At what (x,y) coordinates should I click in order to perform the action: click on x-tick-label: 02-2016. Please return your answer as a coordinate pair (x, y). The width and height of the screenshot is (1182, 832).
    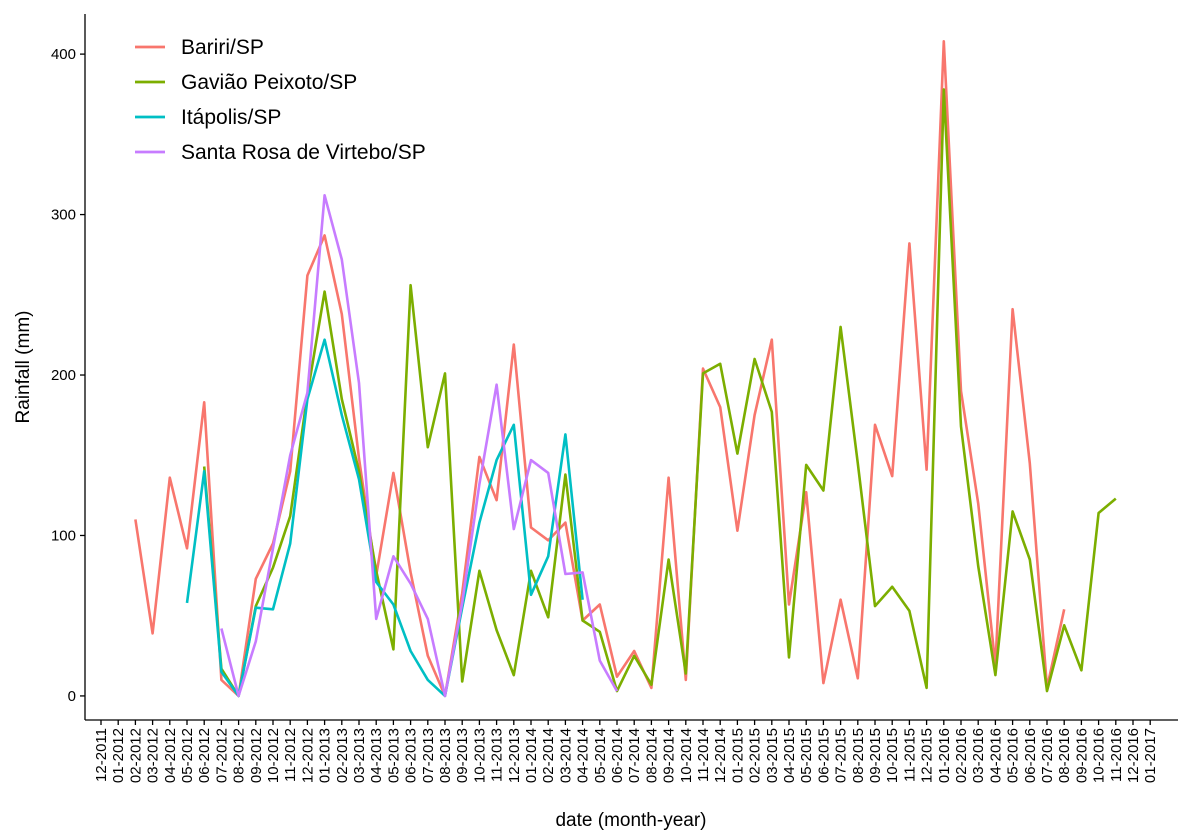
    Looking at the image, I should click on (961, 755).